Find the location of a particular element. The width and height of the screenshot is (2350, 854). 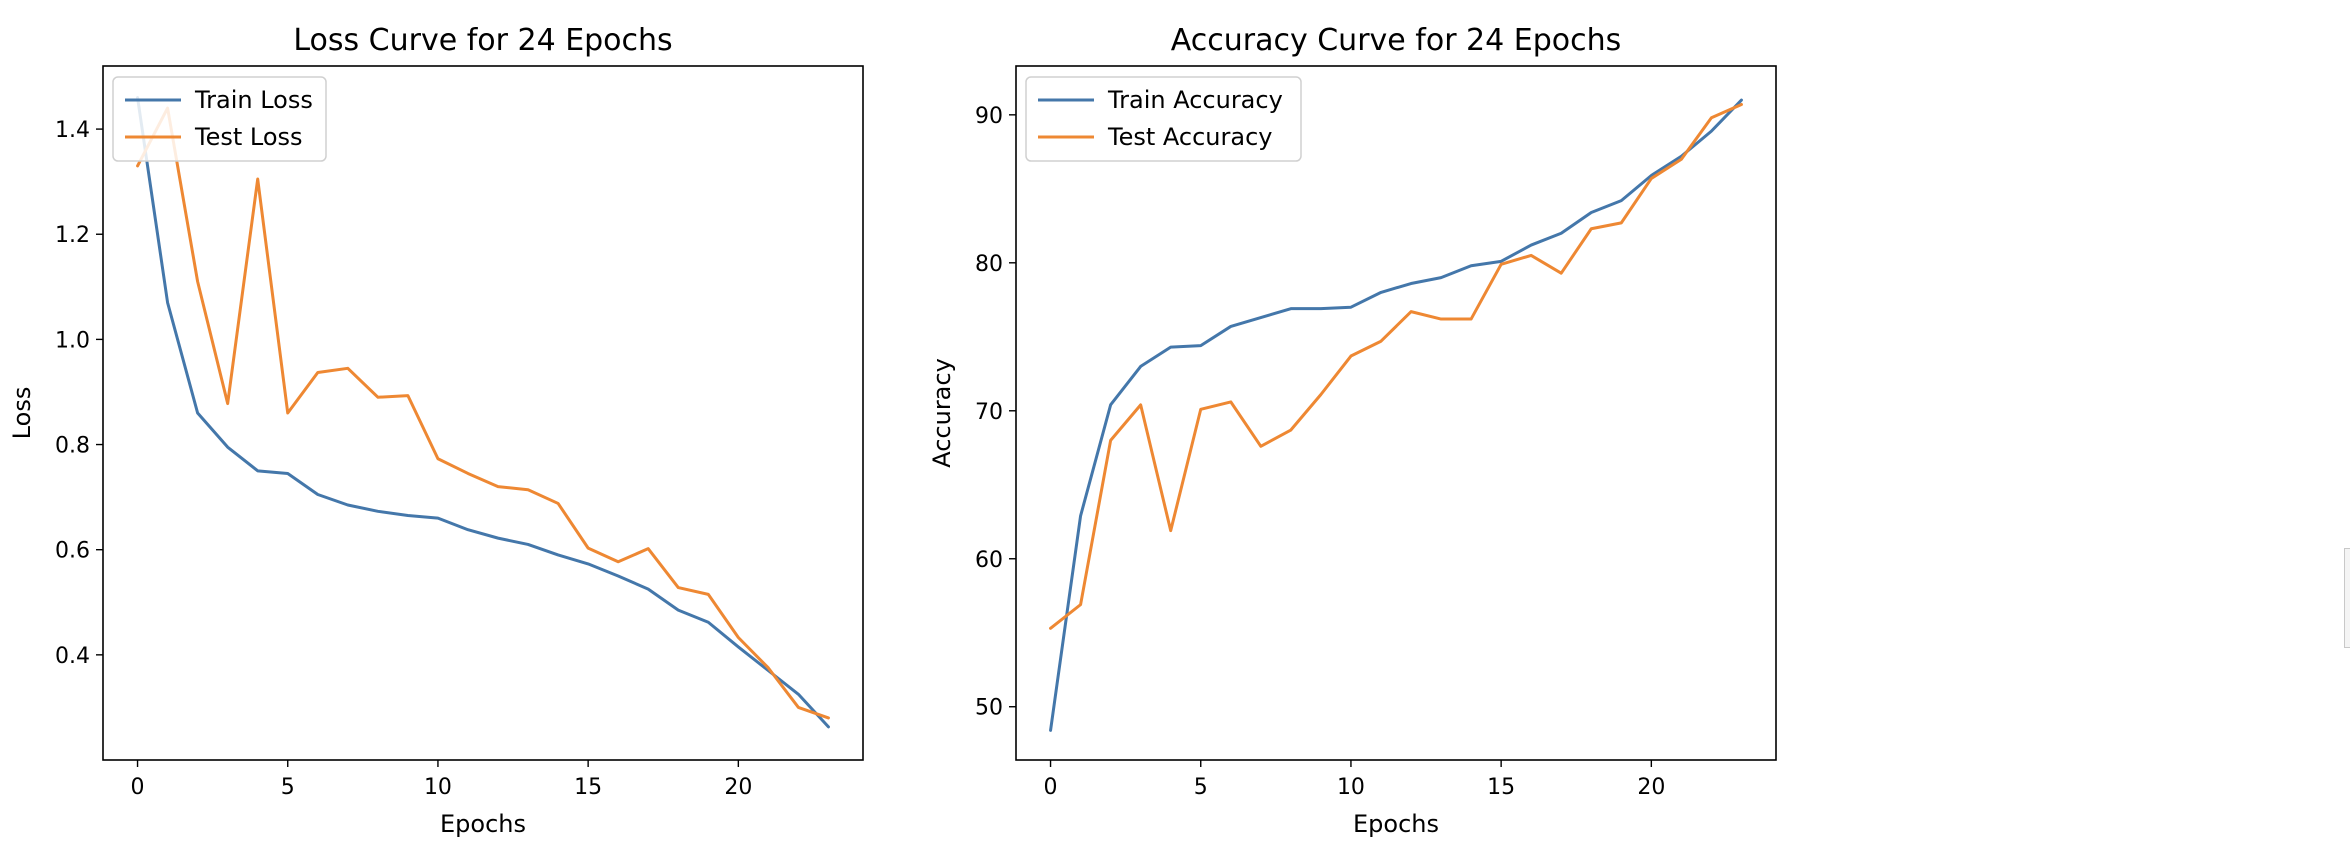

accuracy-x-tick-label: 5 is located at coordinates (1201, 787).